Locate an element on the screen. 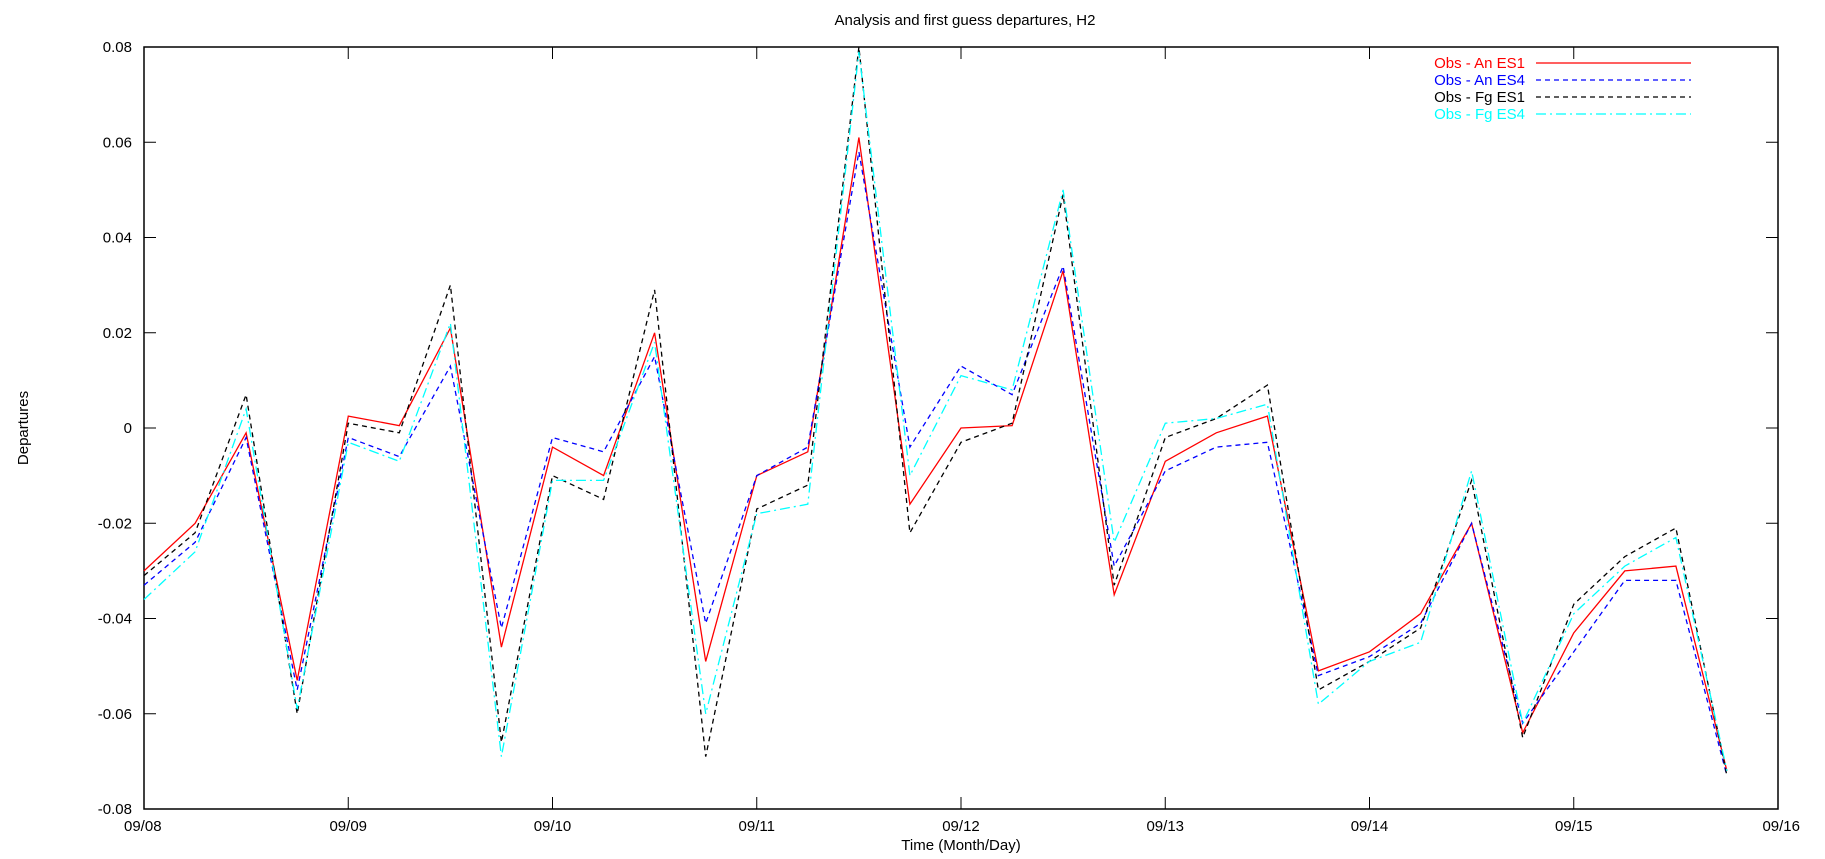  y-tick-label: 0.02 is located at coordinates (117, 333).